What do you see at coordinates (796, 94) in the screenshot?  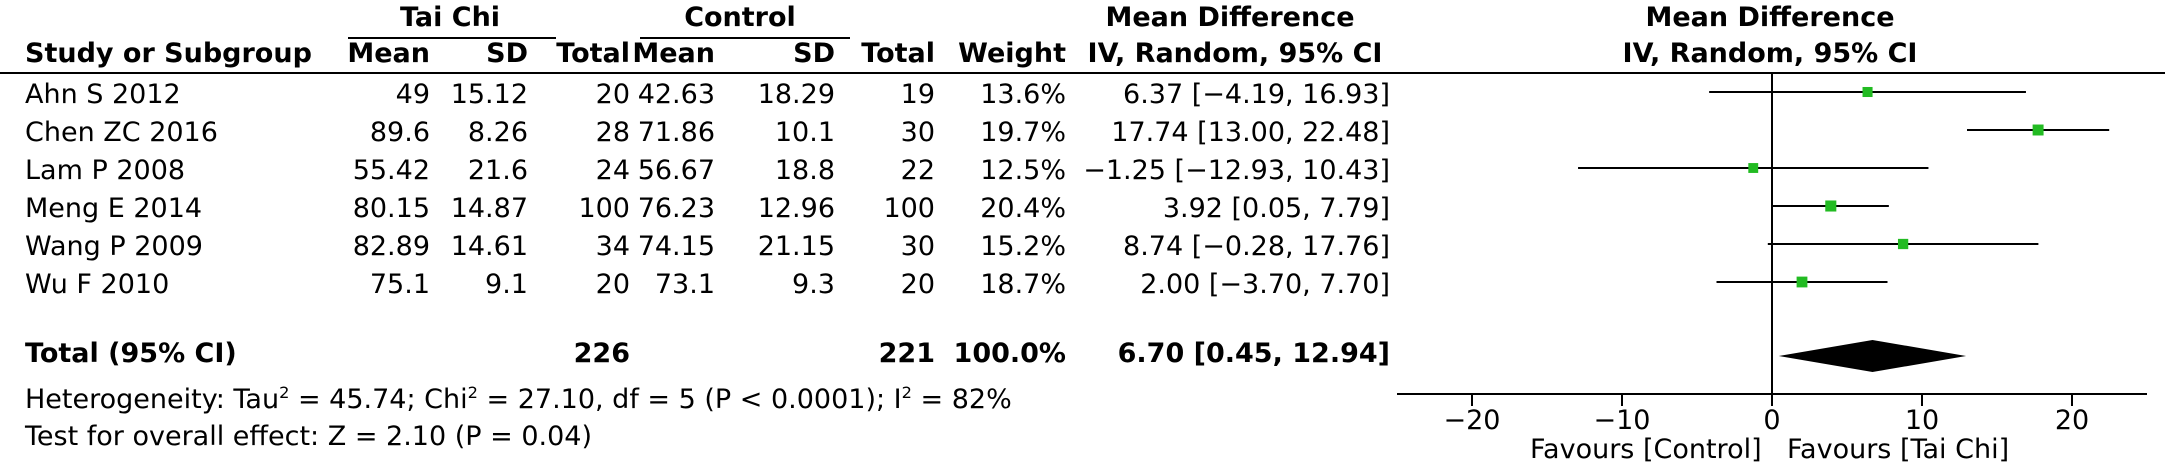 I see `sd2-cell: 18.29` at bounding box center [796, 94].